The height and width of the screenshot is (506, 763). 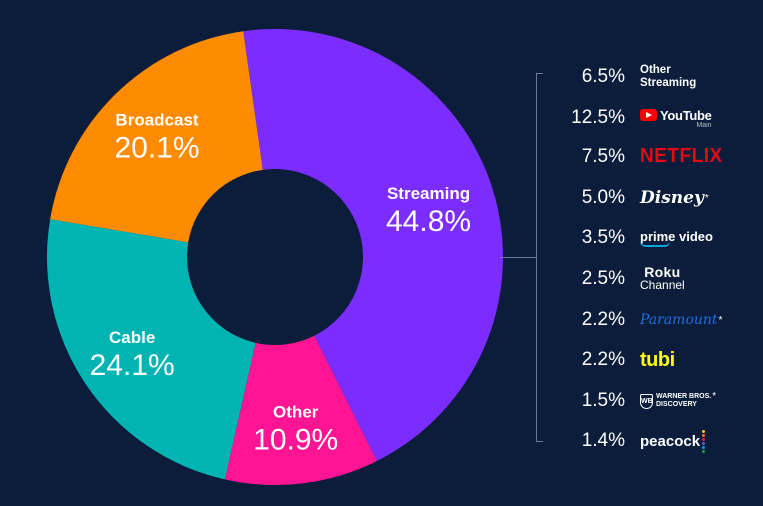 I want to click on breakdown-row-paramount: 2.2% Paramount *, so click(x=645, y=320).